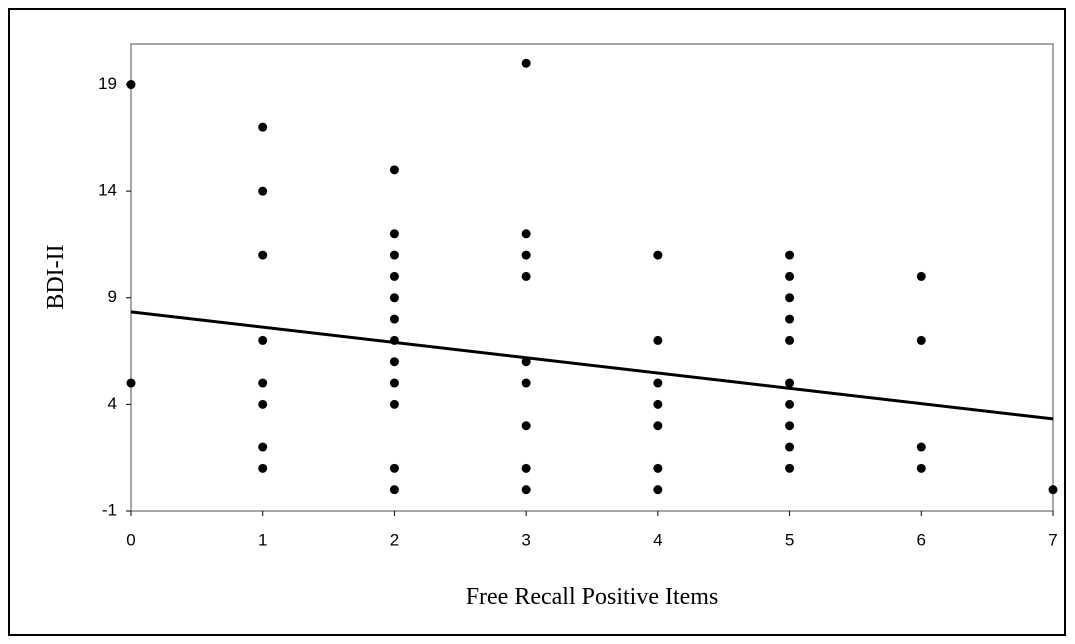 This screenshot has height=644, width=1075. What do you see at coordinates (130, 539) in the screenshot?
I see `x-tick-label: 0` at bounding box center [130, 539].